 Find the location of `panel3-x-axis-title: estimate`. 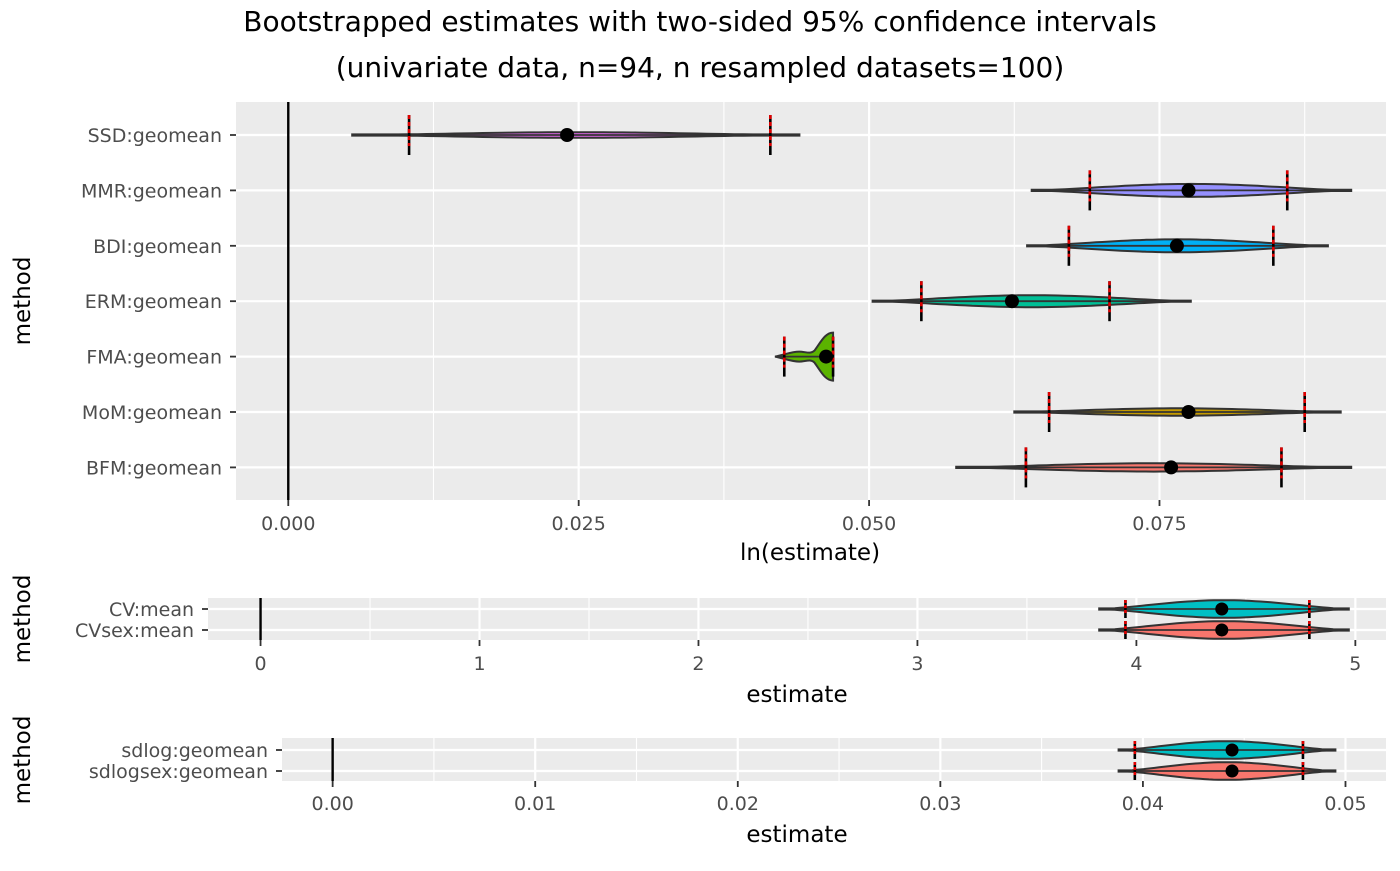

panel3-x-axis-title: estimate is located at coordinates (796, 835).